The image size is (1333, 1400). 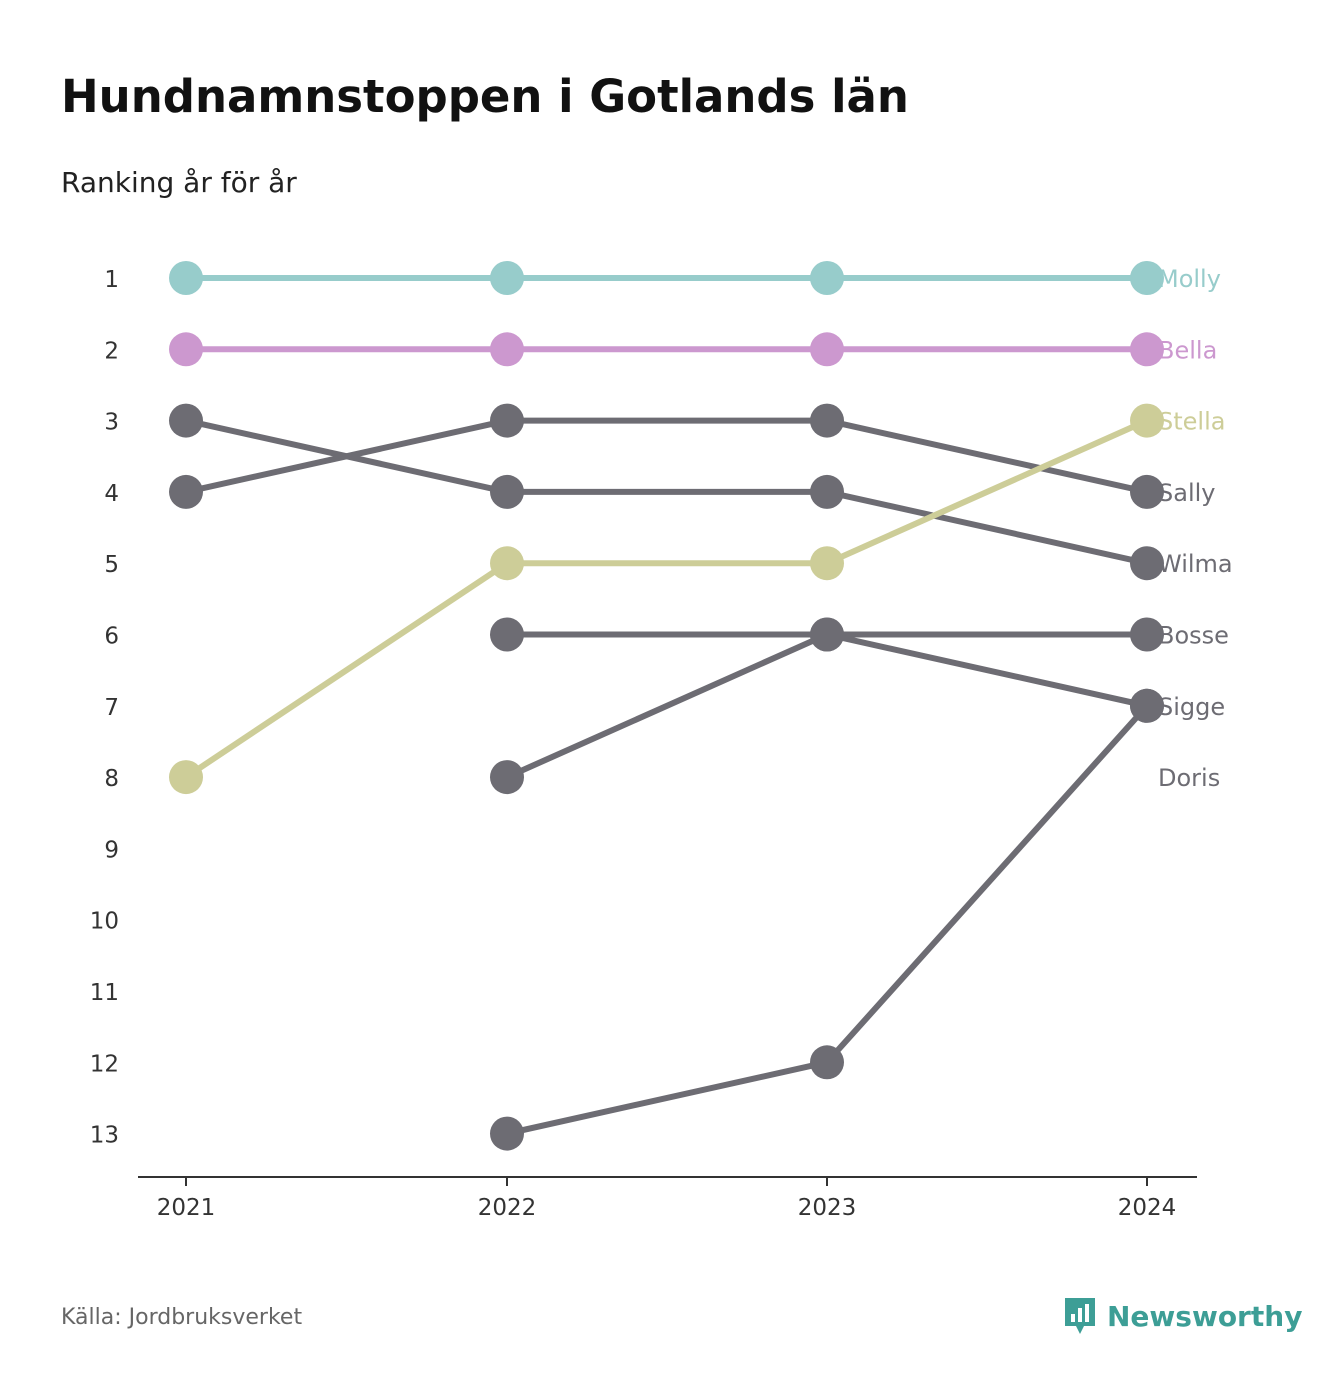 What do you see at coordinates (1186, 493) in the screenshot?
I see `series-label-sally: Sally` at bounding box center [1186, 493].